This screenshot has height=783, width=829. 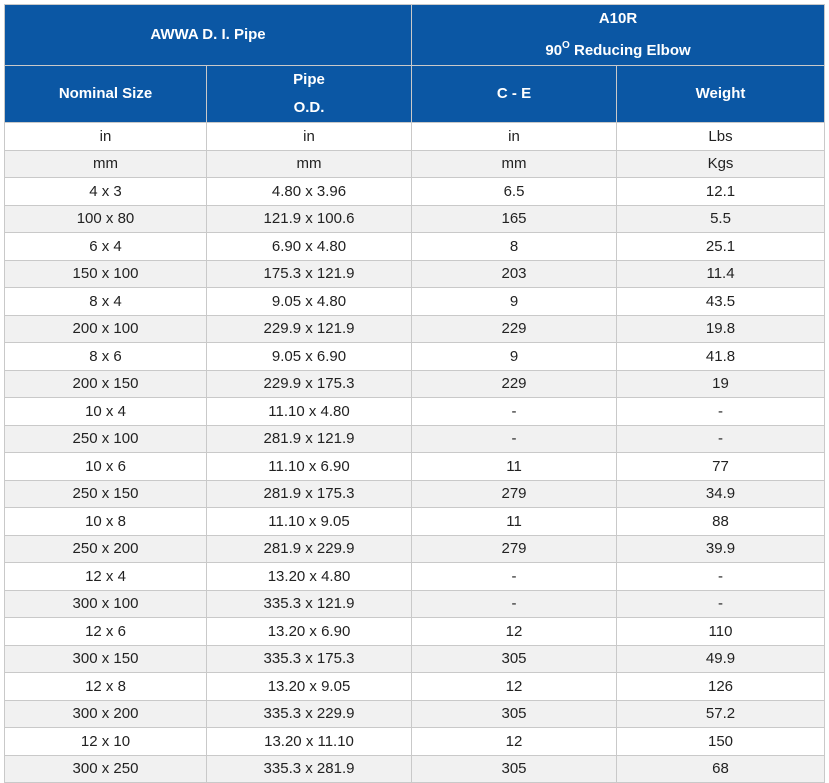 I want to click on cell-pipe-od: 11.10 x 9.05, so click(x=309, y=521).